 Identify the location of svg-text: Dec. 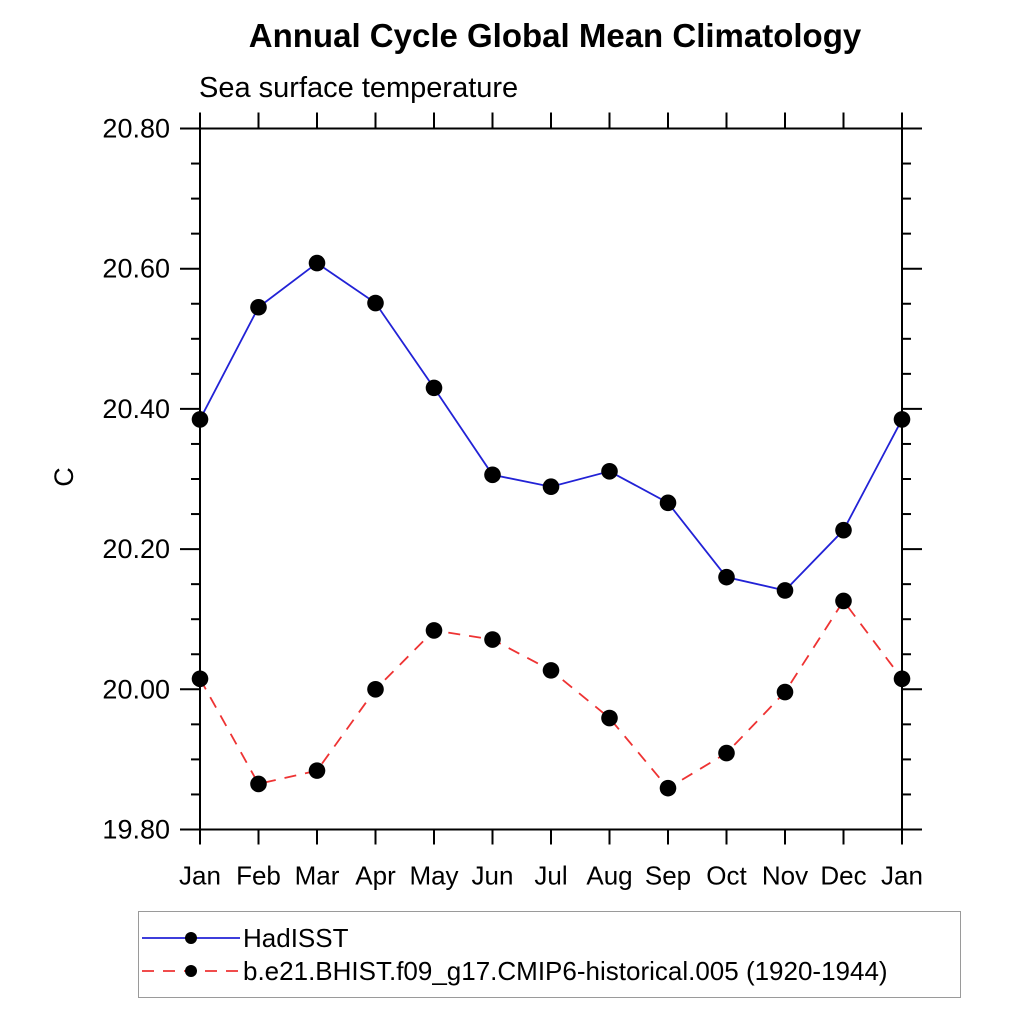
(843, 876).